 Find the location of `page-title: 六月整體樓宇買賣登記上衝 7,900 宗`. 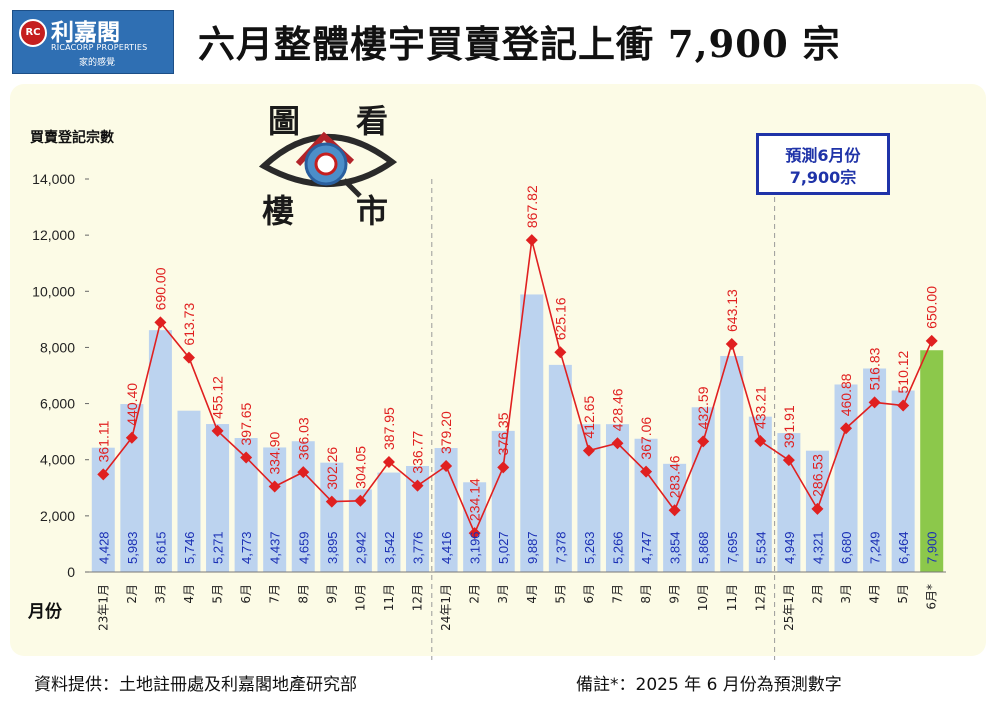

page-title: 六月整體樓宇買賣登記上衝 7,900 宗 is located at coordinates (519, 44).